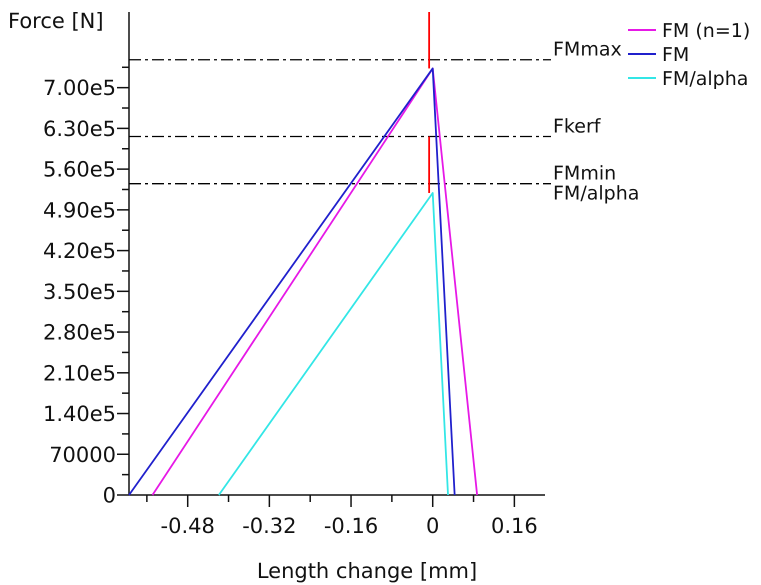 The width and height of the screenshot is (761, 585). What do you see at coordinates (79, 170) in the screenshot?
I see `y-tick-label: 5.60e5` at bounding box center [79, 170].